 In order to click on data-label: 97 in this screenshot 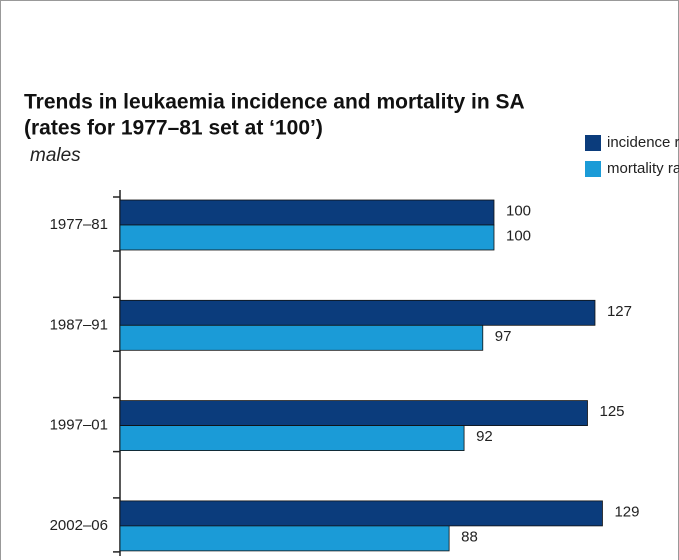, I will do `click(503, 336)`.